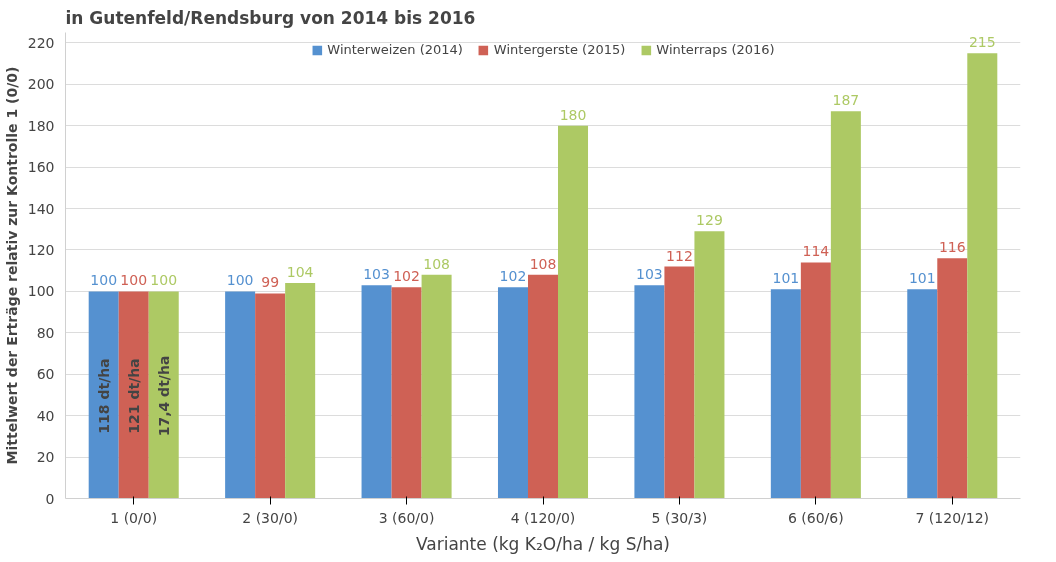 This screenshot has height=562, width=1056. Describe the element at coordinates (982, 42) in the screenshot. I see `data-label: 215` at that location.